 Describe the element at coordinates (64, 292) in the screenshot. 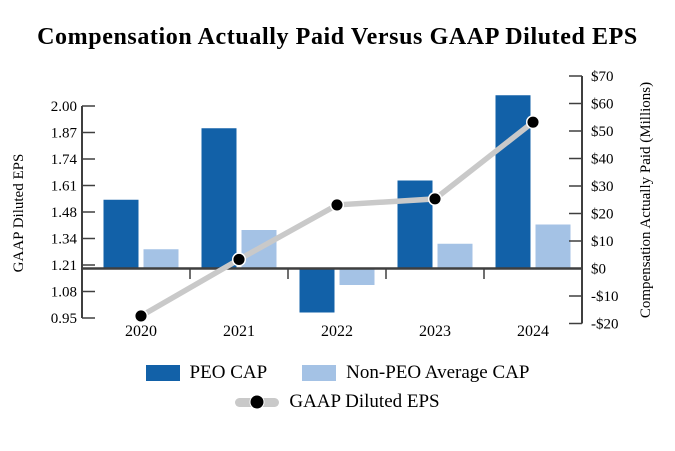

I see `left-axis-tick-label: 1.08` at that location.